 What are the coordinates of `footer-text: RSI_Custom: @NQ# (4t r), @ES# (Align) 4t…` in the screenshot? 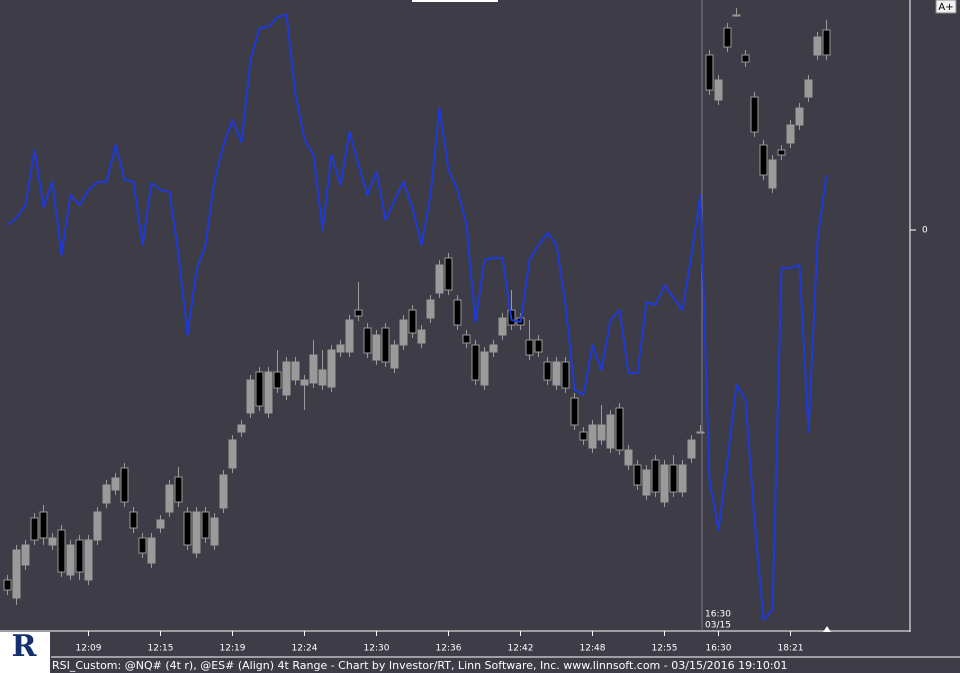 It's located at (420, 665).